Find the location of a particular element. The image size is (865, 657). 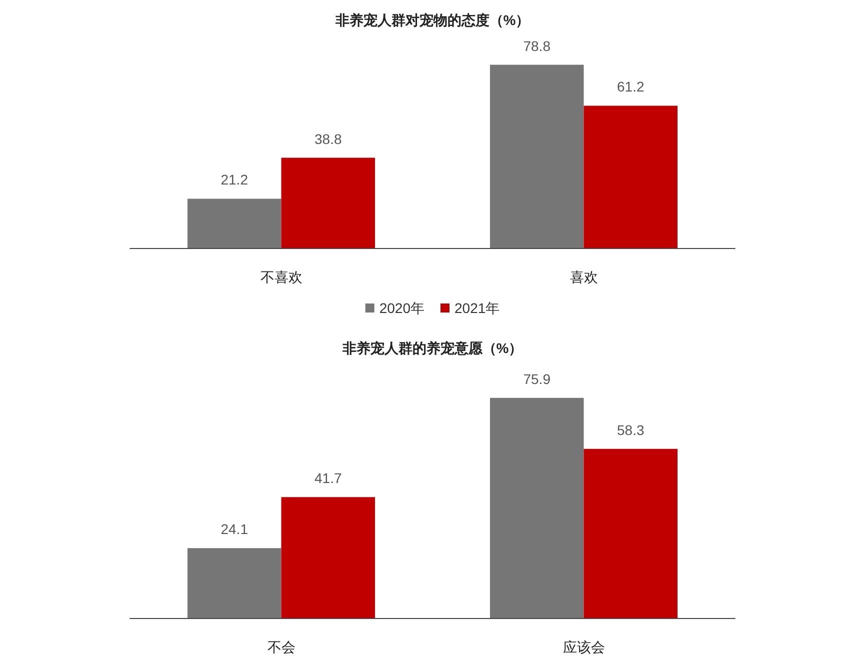

chart-title: 非养宠人群的养宠意愿（%） is located at coordinates (432, 348).